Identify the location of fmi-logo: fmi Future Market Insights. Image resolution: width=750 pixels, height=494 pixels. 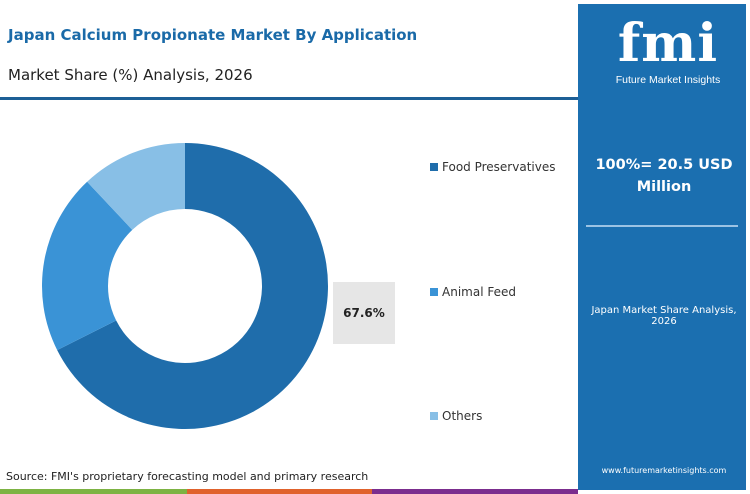
(668, 54).